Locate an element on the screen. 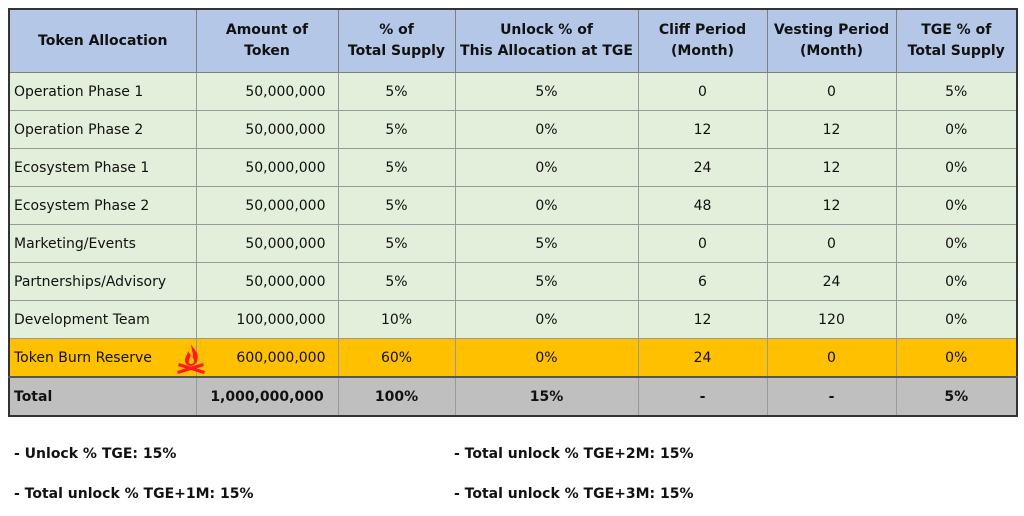  total-tge-percent: 5% is located at coordinates (956, 396).